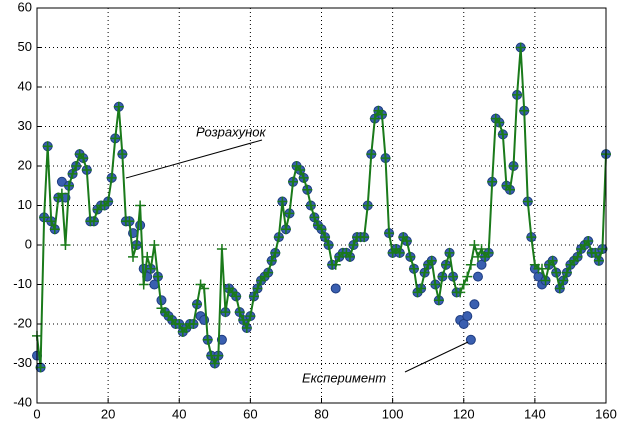 The width and height of the screenshot is (617, 431). I want to click on y-tick-label: -30, so click(22, 362).